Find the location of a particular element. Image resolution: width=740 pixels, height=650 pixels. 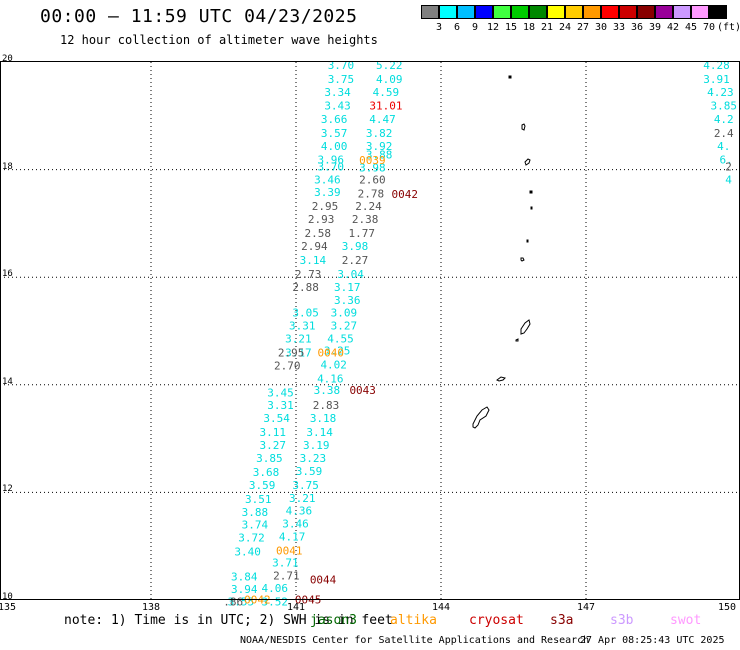

legend-label: 21 is located at coordinates (547, 27).